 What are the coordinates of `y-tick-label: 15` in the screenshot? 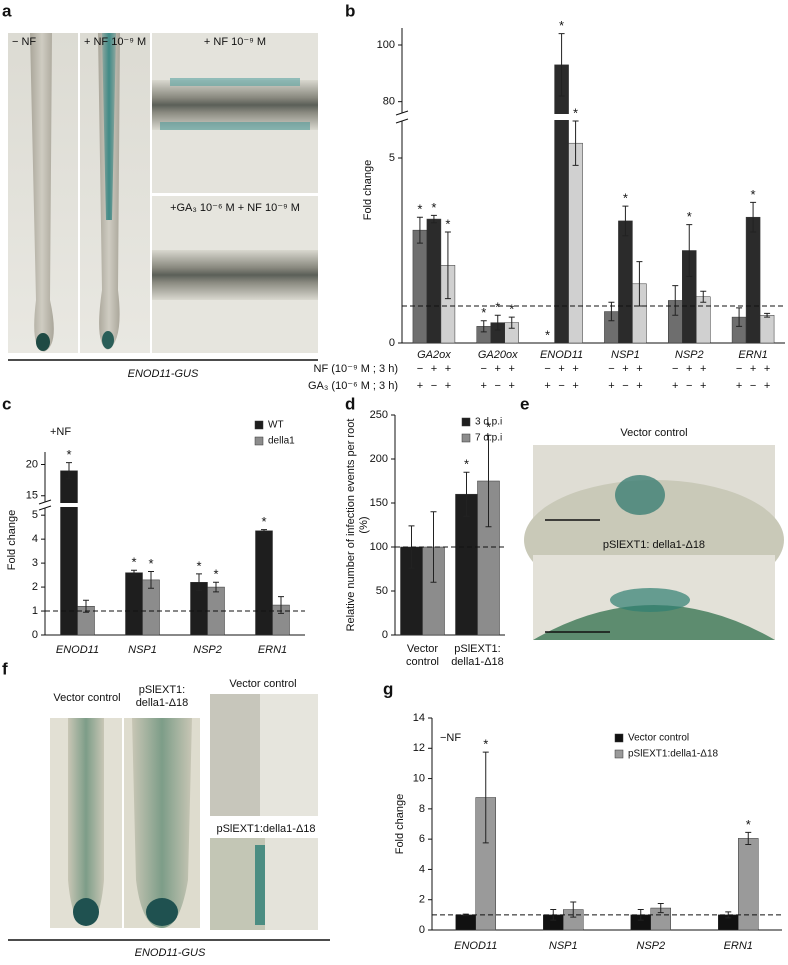 It's located at (32, 496).